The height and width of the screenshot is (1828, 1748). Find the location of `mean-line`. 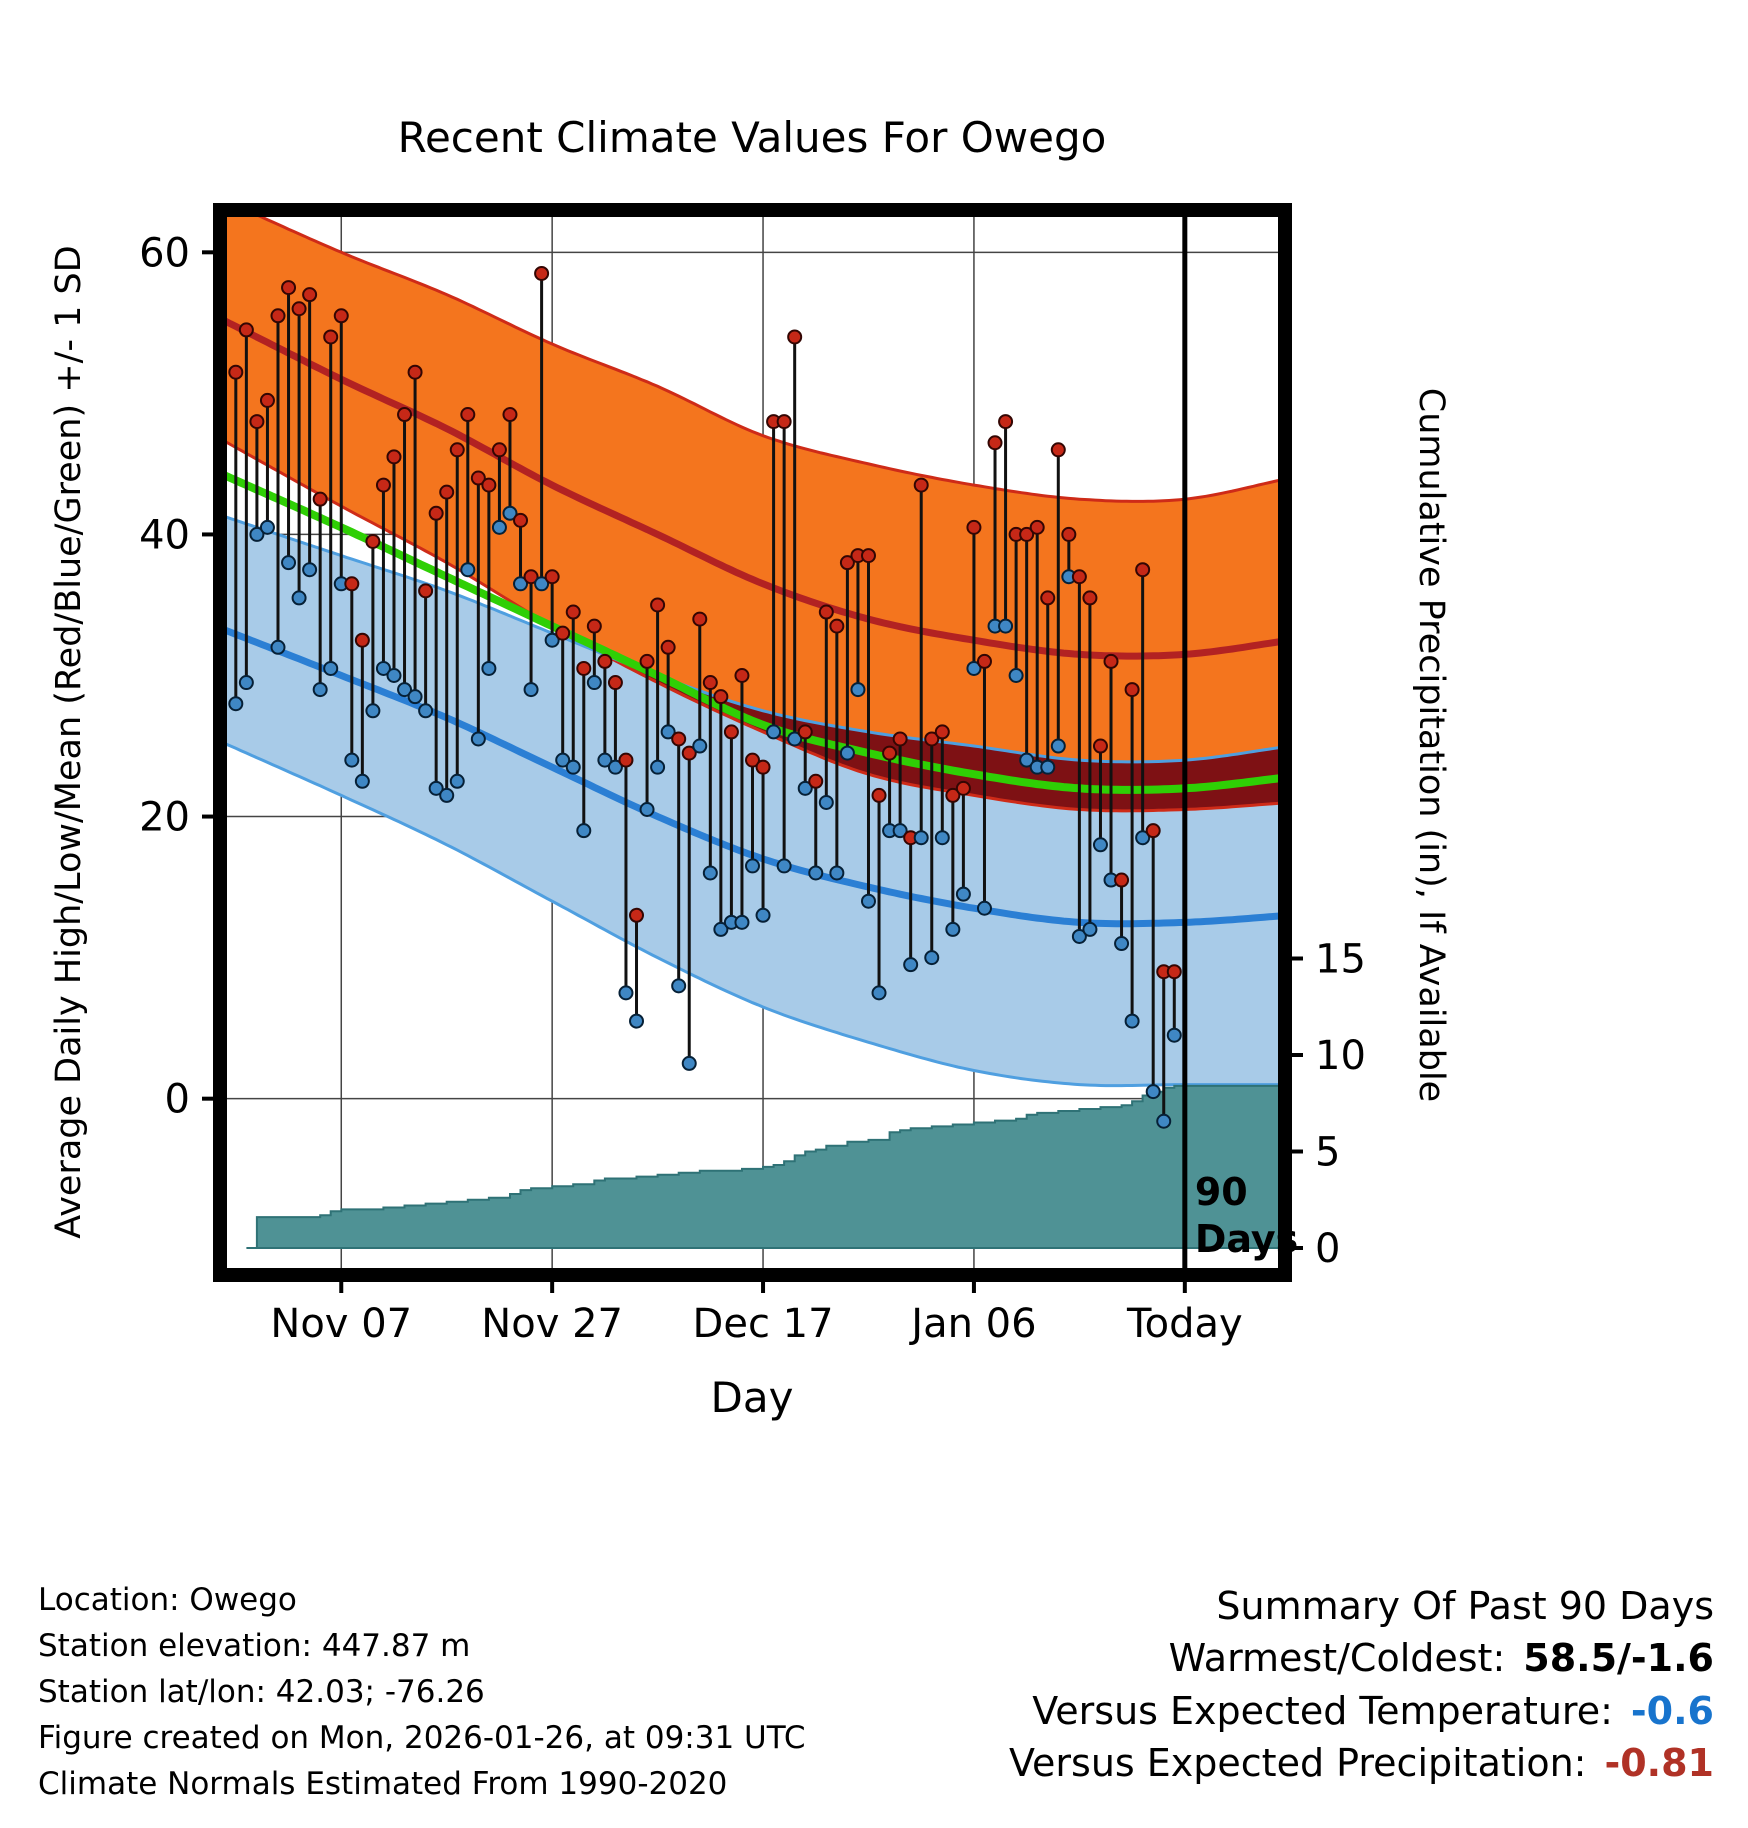

mean-line is located at coordinates (752, 631).